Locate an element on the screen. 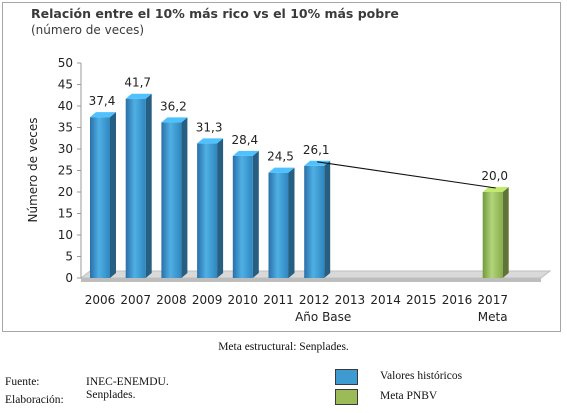 This screenshot has width=567, height=413. bar-2012 is located at coordinates (317, 219).